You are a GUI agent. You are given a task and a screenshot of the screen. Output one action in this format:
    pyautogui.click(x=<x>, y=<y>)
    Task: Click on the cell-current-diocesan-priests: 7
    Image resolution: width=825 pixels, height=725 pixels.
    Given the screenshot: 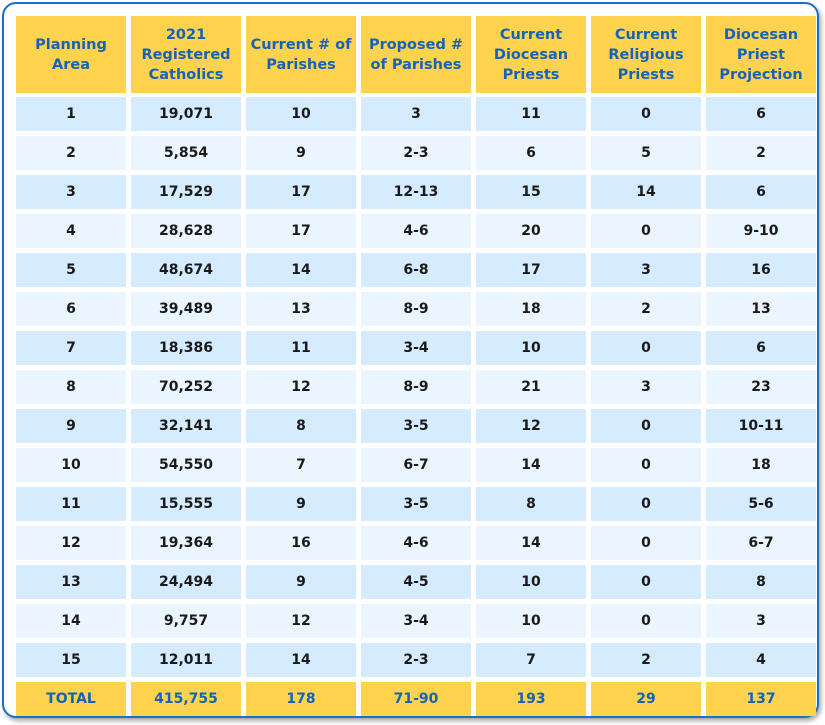 What is the action you would take?
    pyautogui.click(x=531, y=660)
    